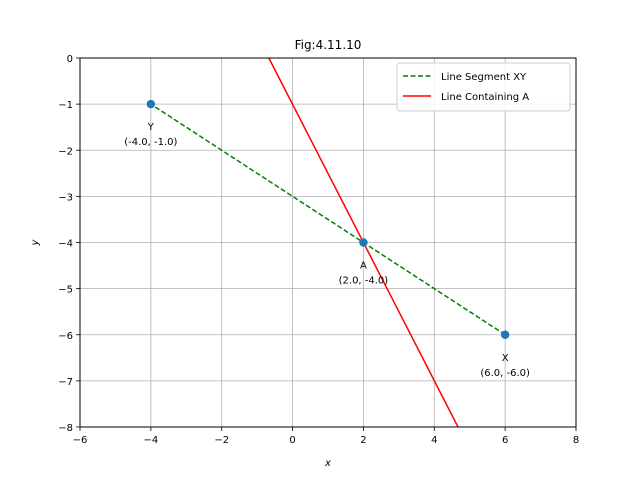 The image size is (640, 480). What do you see at coordinates (65, 290) in the screenshot?
I see `y-tick-label: −5` at bounding box center [65, 290].